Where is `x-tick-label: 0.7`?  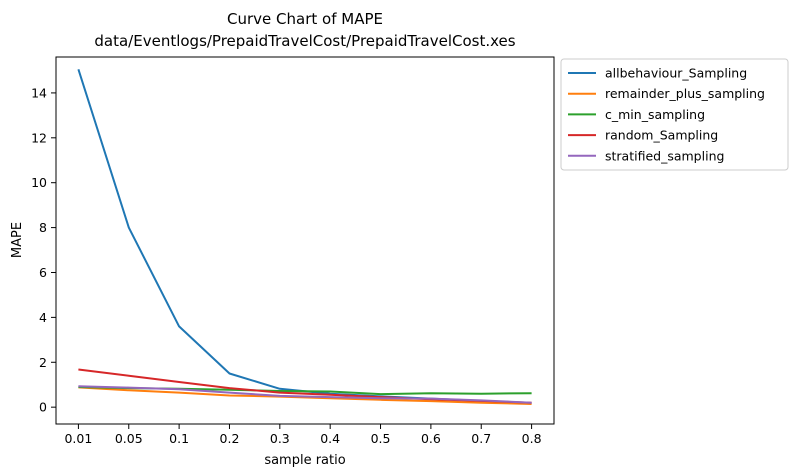
x-tick-label: 0.7 is located at coordinates (481, 438).